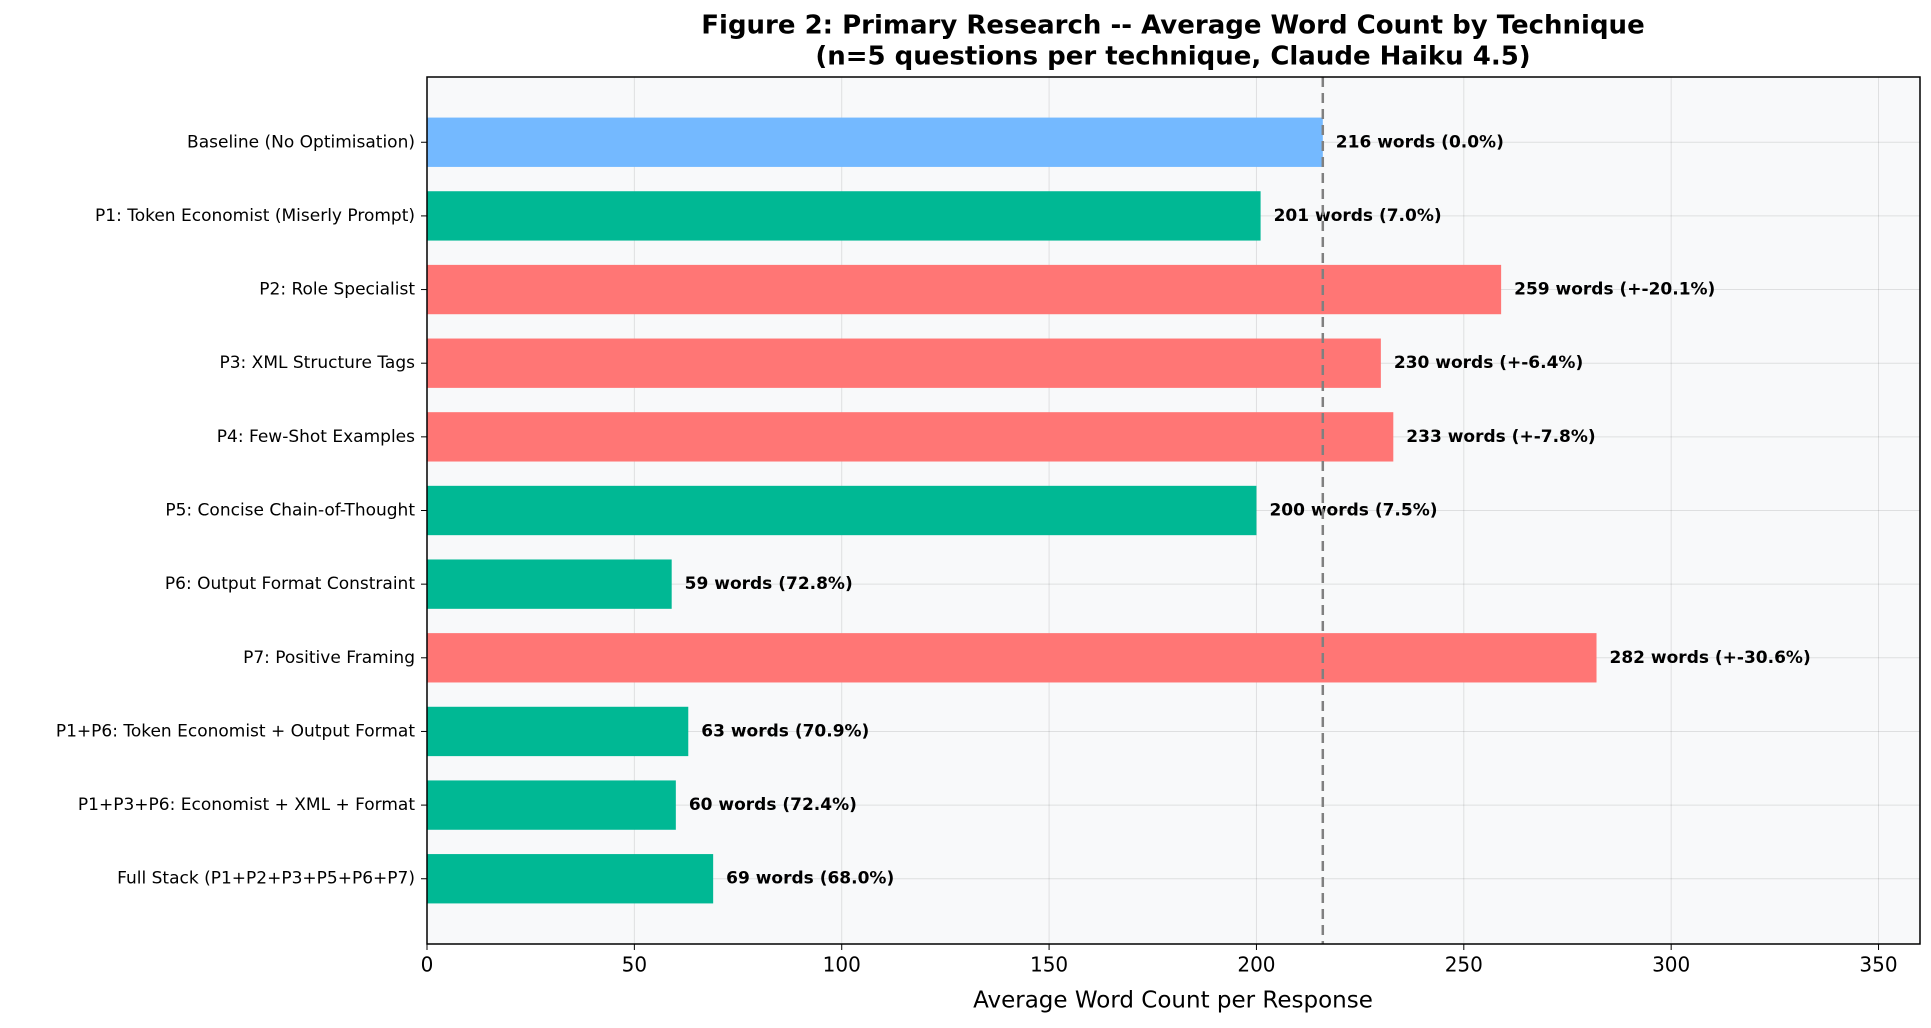 The image size is (1931, 1028). Describe the element at coordinates (810, 879) in the screenshot. I see `value-label: 69 words (68.0%)` at that location.